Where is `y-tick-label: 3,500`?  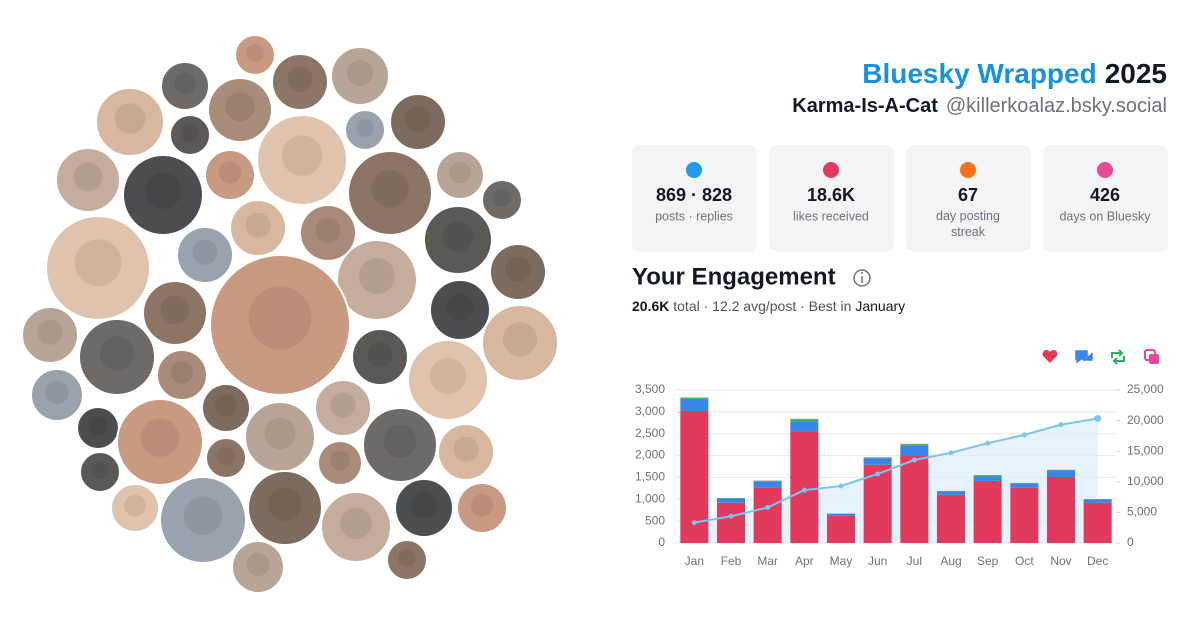 y-tick-label: 3,500 is located at coordinates (650, 389).